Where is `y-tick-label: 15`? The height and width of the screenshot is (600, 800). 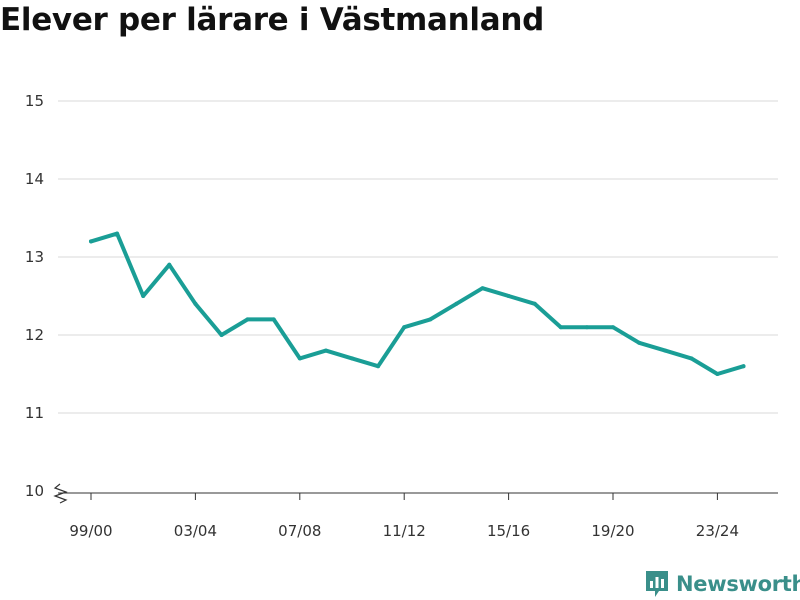 y-tick-label: 15 is located at coordinates (34, 101).